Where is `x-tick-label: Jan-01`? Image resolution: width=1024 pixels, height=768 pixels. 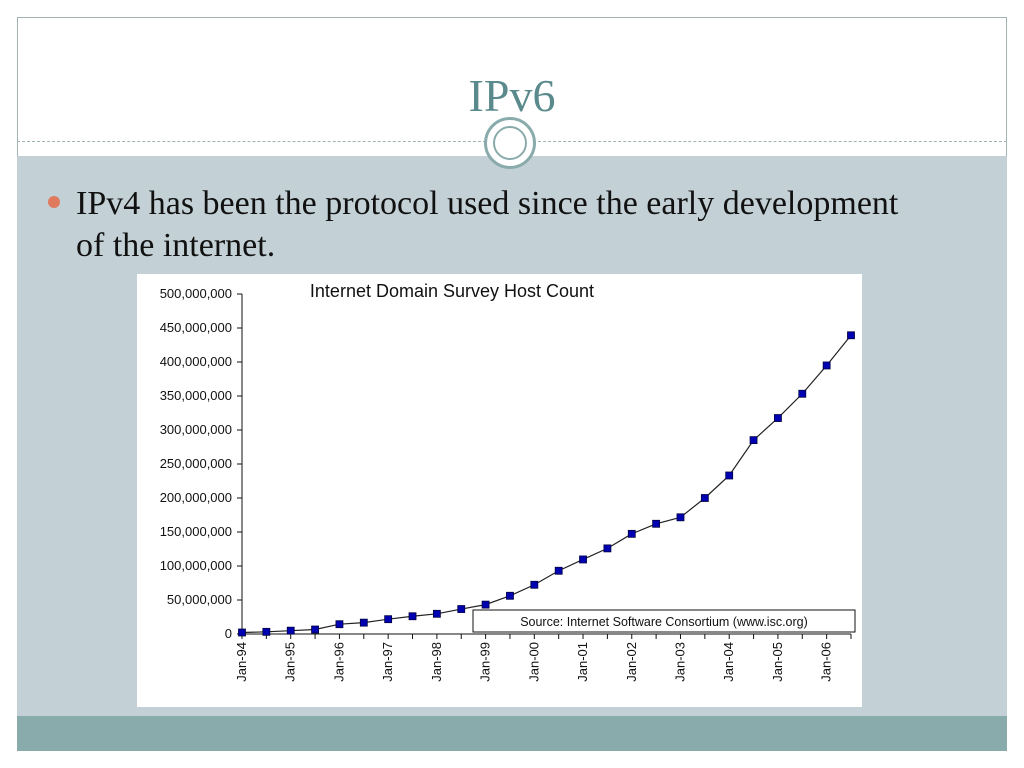
x-tick-label: Jan-01 is located at coordinates (582, 662).